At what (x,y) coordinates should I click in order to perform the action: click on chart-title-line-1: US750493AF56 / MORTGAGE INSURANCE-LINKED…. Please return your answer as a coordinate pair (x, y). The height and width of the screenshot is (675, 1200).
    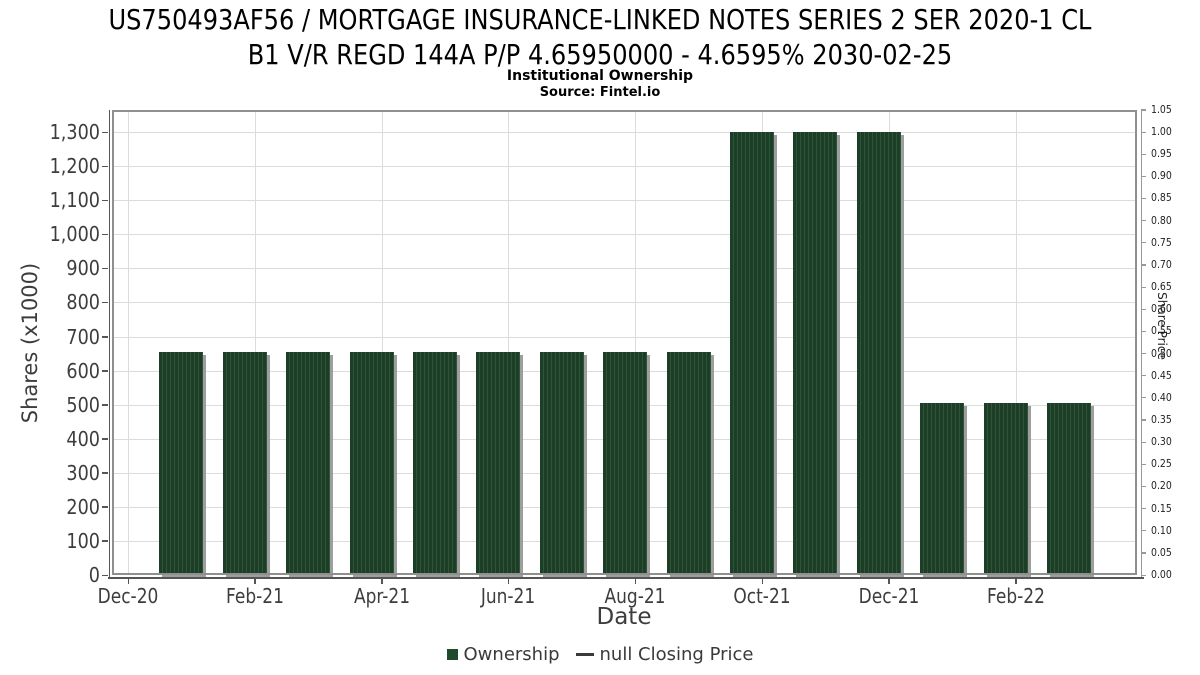
    Looking at the image, I should click on (600, 19).